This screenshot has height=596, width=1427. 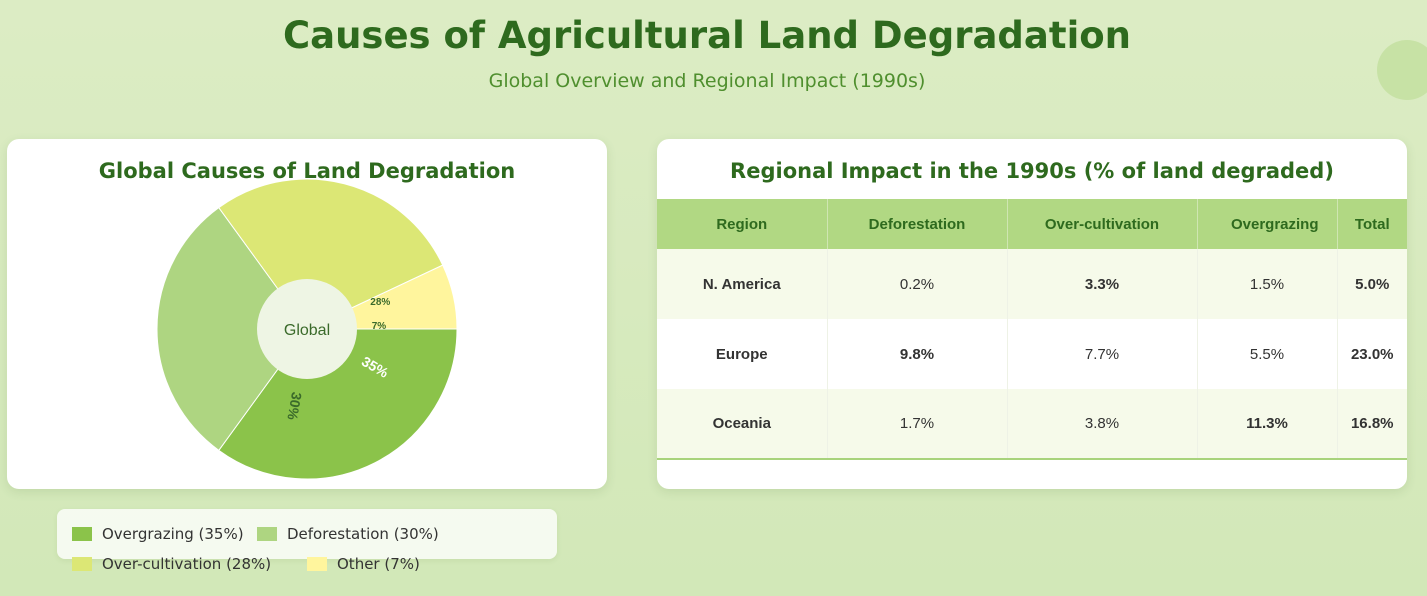 What do you see at coordinates (1372, 224) in the screenshot?
I see `column-header-total: Total` at bounding box center [1372, 224].